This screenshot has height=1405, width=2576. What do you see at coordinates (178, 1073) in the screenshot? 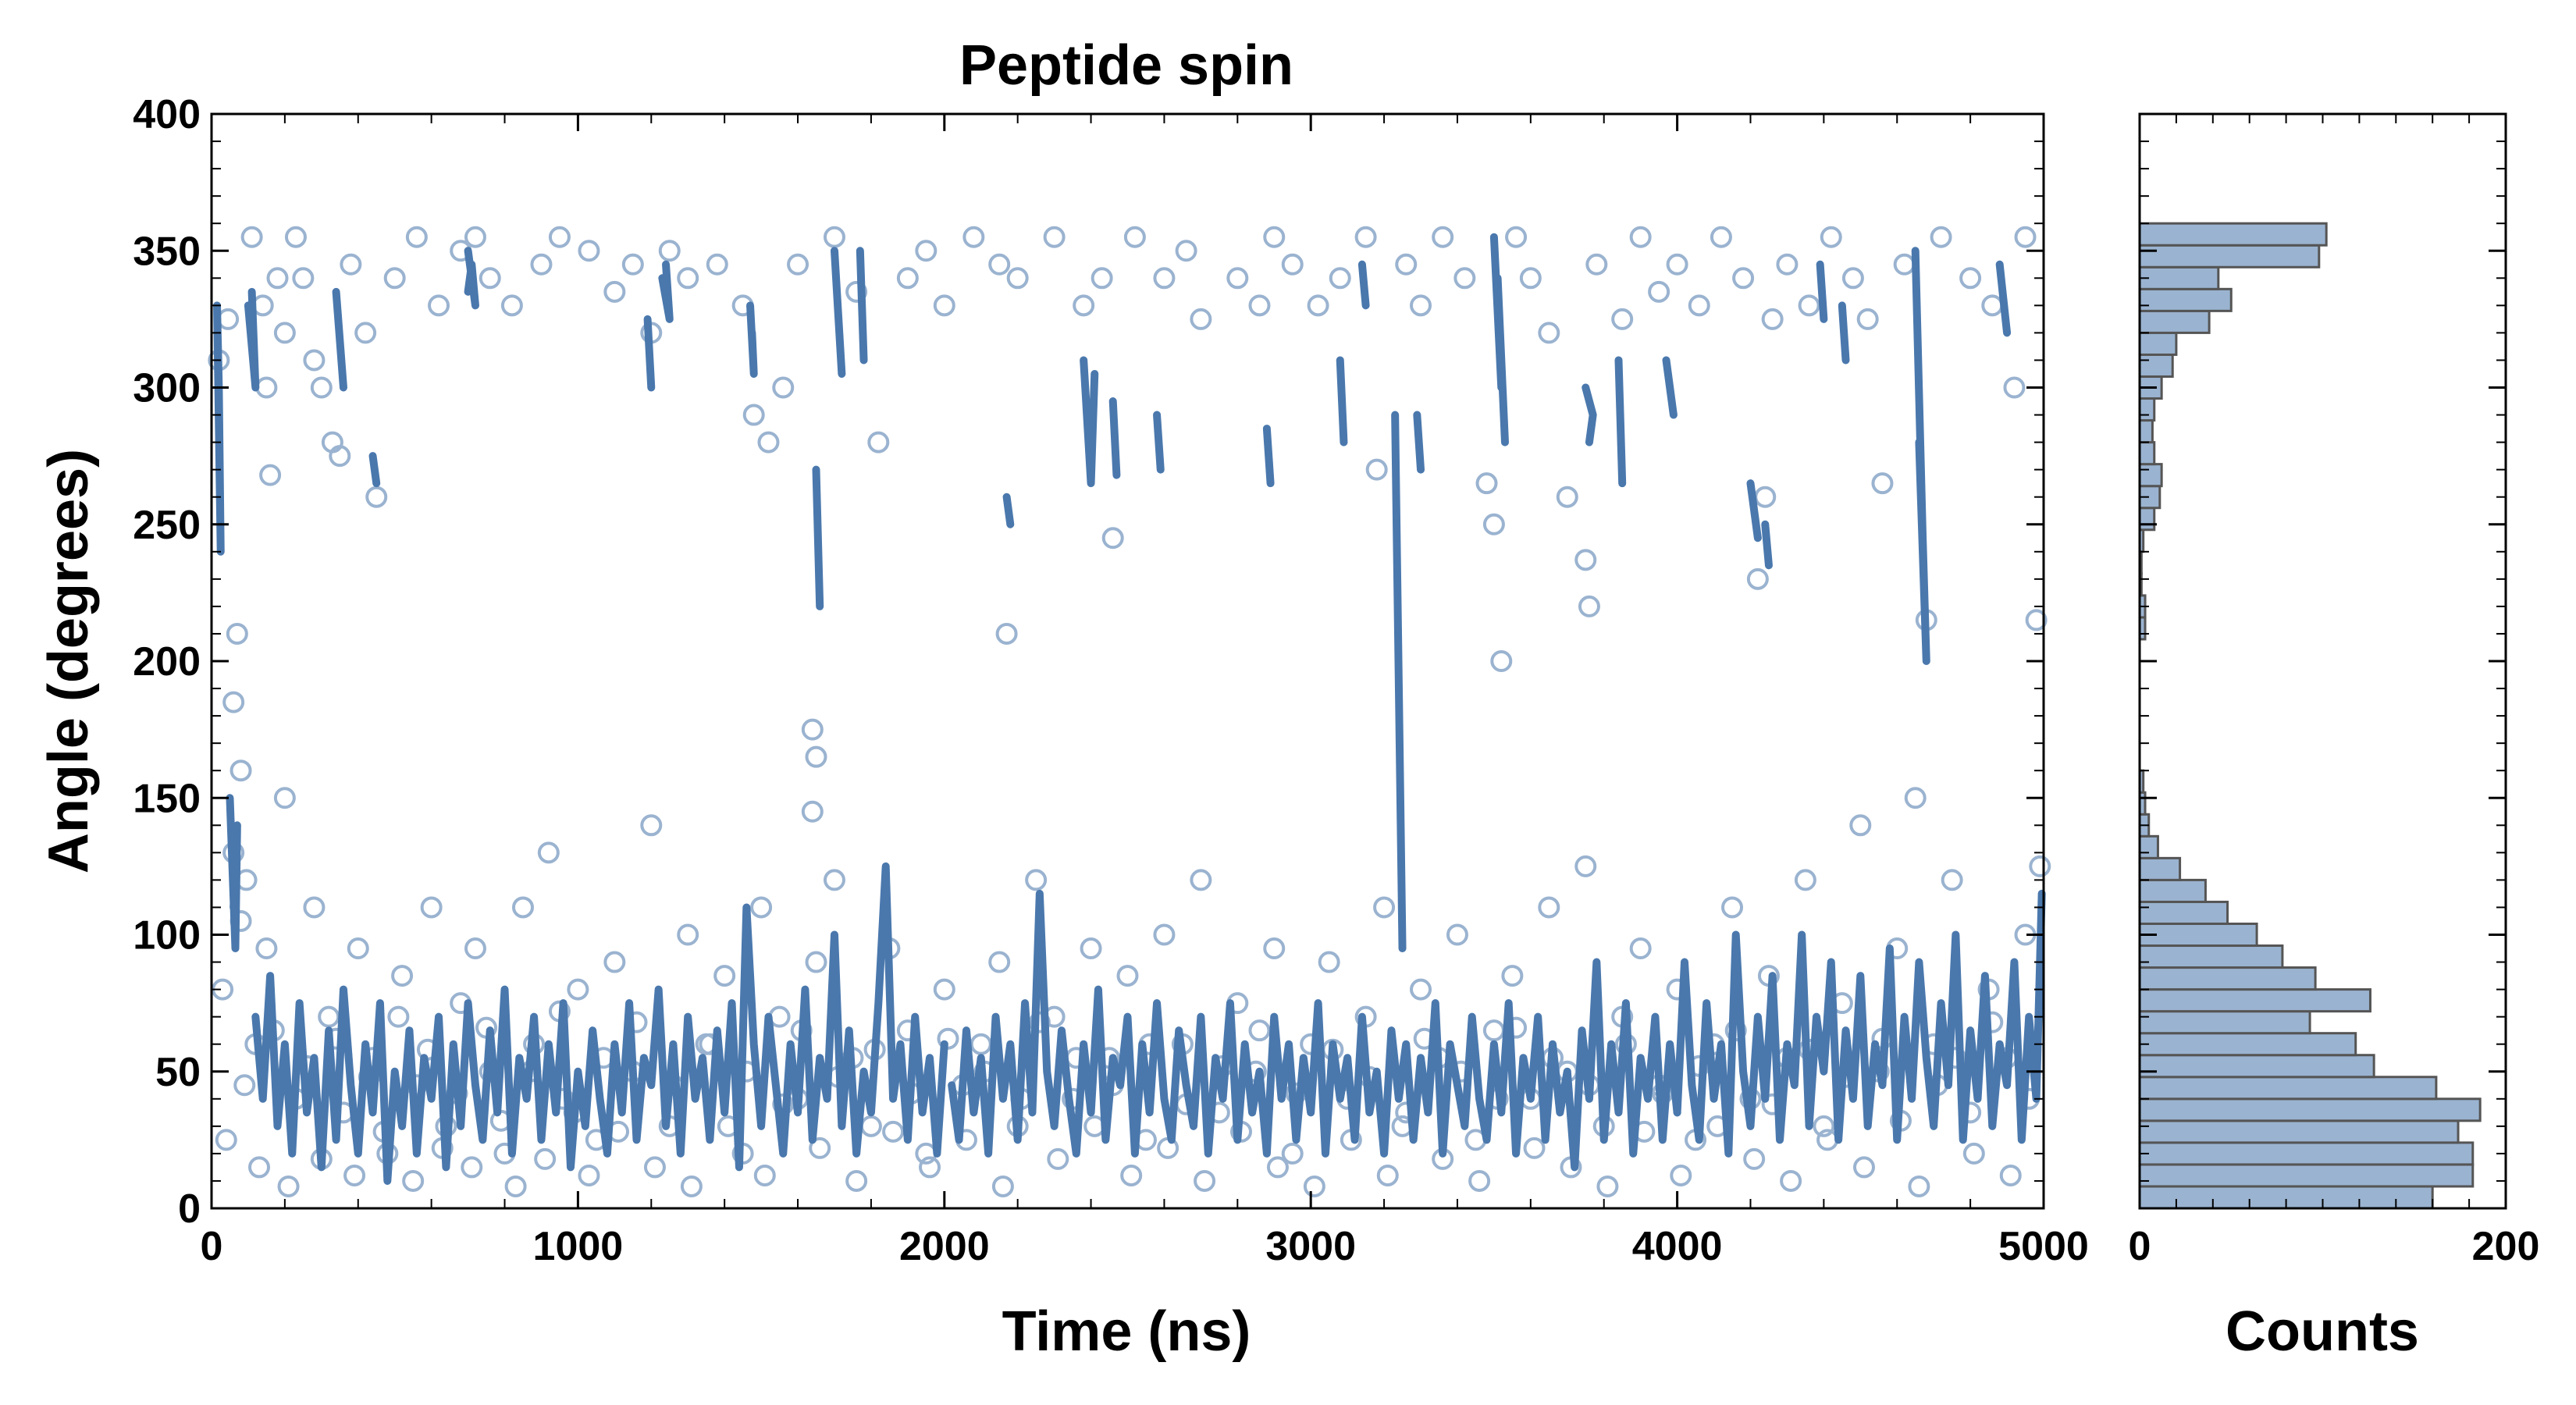
I see `y-tick-label: 50` at bounding box center [178, 1073].